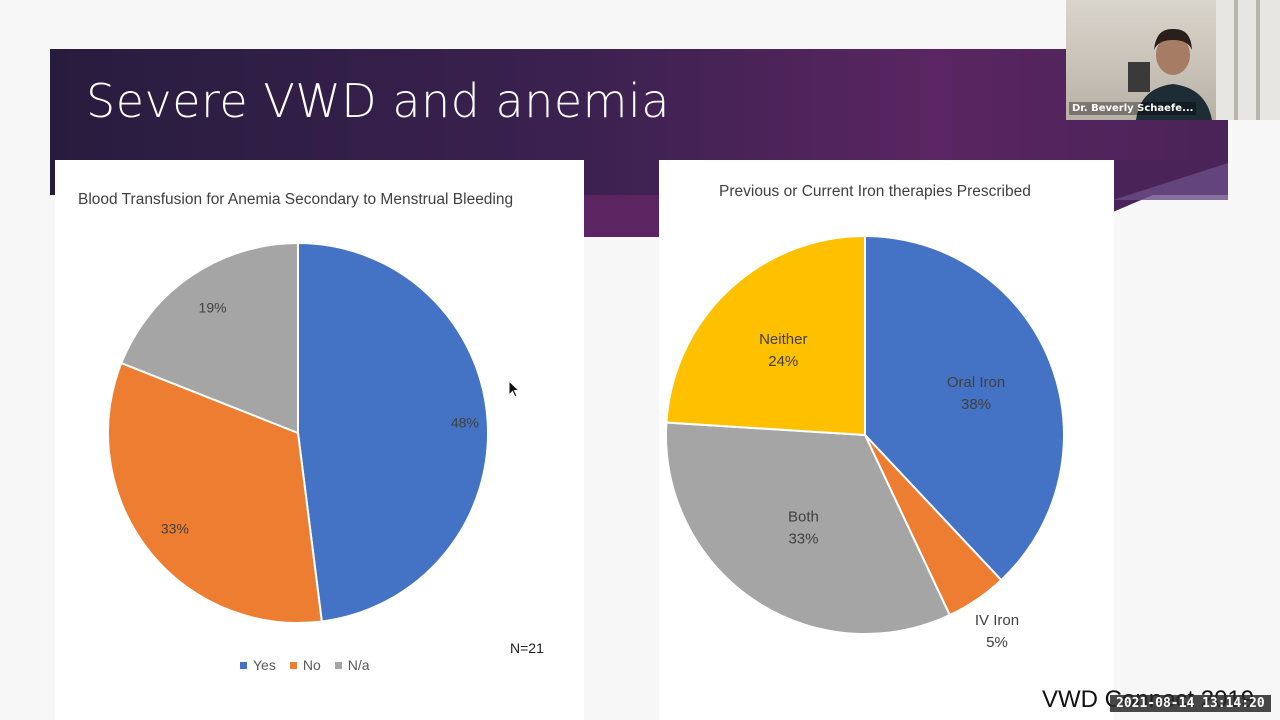 The height and width of the screenshot is (720, 1280). What do you see at coordinates (997, 620) in the screenshot?
I see `pie-category-label: IV Iron` at bounding box center [997, 620].